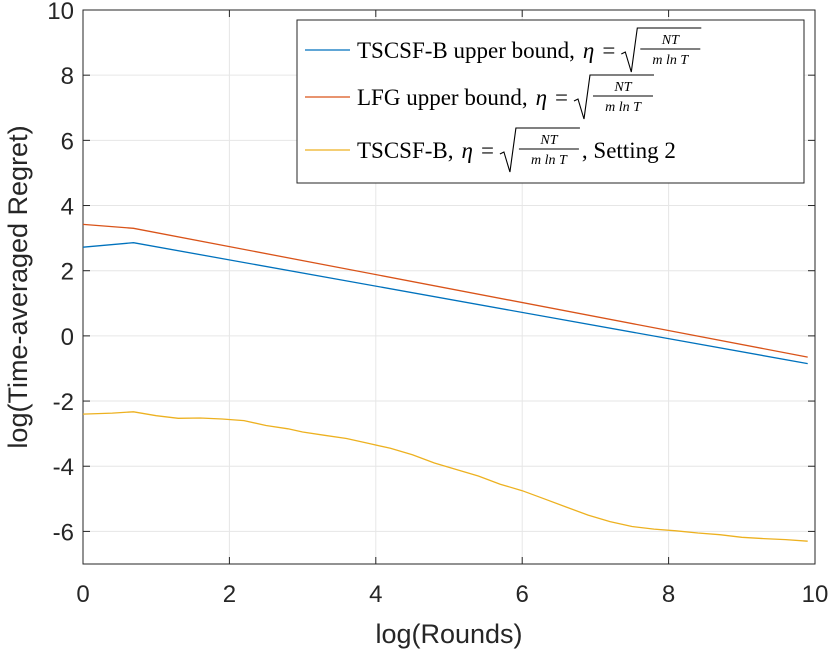  I want to click on y-tick-label: -2, so click(63, 402).